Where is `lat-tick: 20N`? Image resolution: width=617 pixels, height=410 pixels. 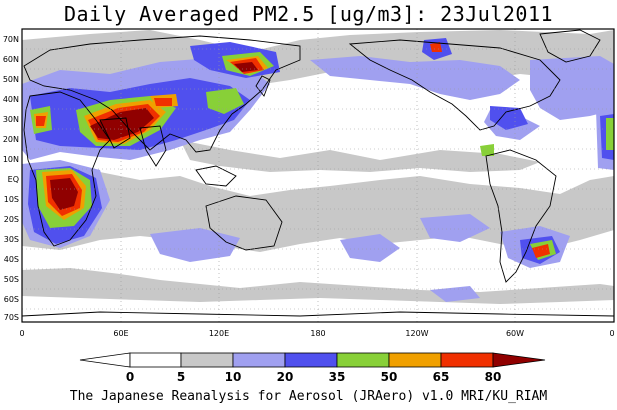 lat-tick: 20N is located at coordinates (11, 139).